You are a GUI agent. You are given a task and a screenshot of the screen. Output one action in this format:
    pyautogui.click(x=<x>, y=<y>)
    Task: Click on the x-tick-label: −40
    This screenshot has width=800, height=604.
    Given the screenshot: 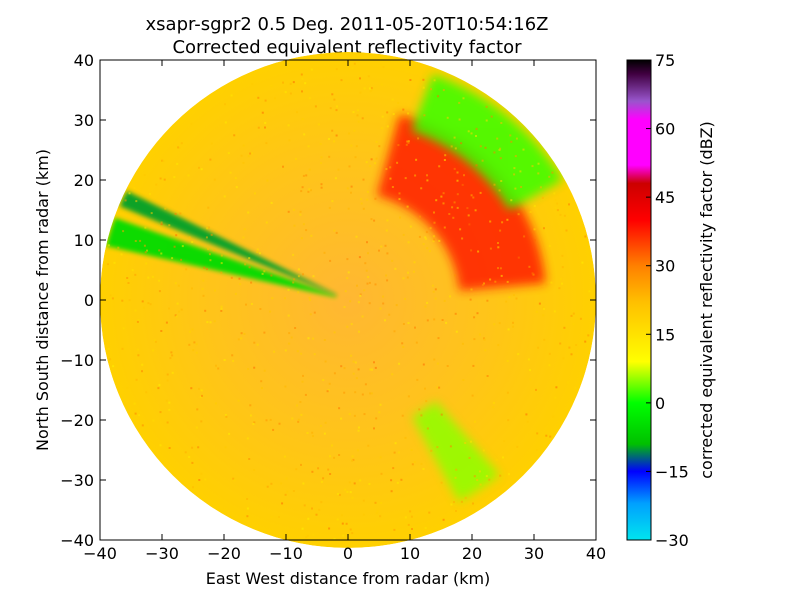 What is the action you would take?
    pyautogui.click(x=100, y=553)
    